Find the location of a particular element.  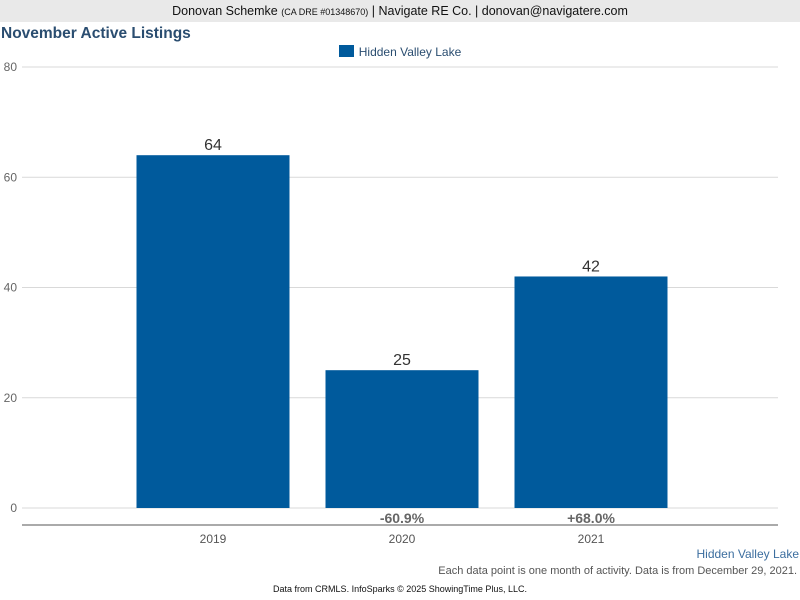

data-label: 64 is located at coordinates (213, 145).